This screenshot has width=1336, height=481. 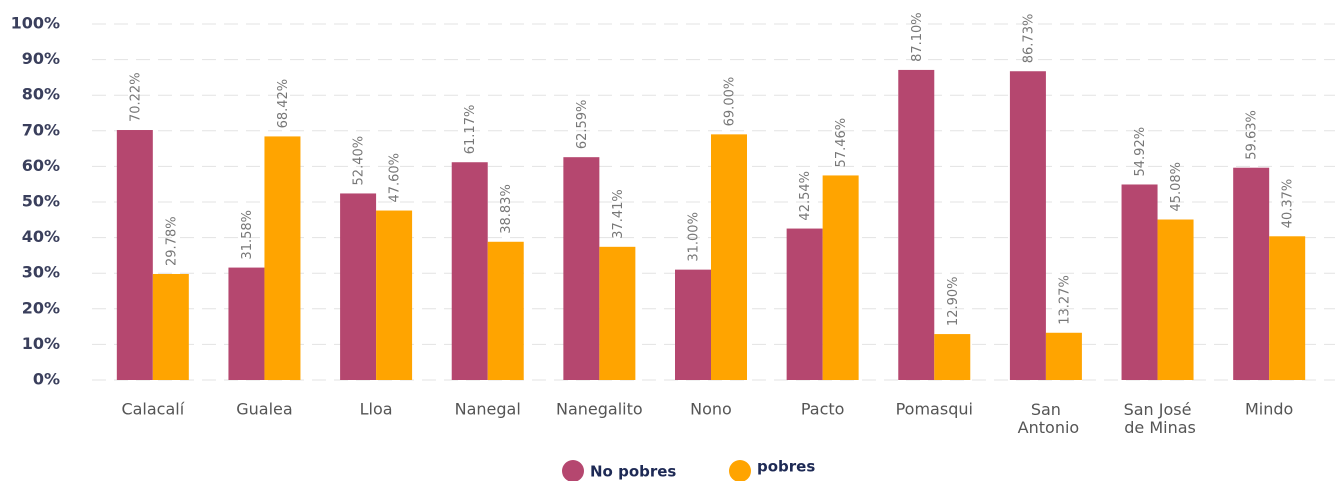 What do you see at coordinates (171, 241) in the screenshot?
I see `value-label: 29.78%` at bounding box center [171, 241].